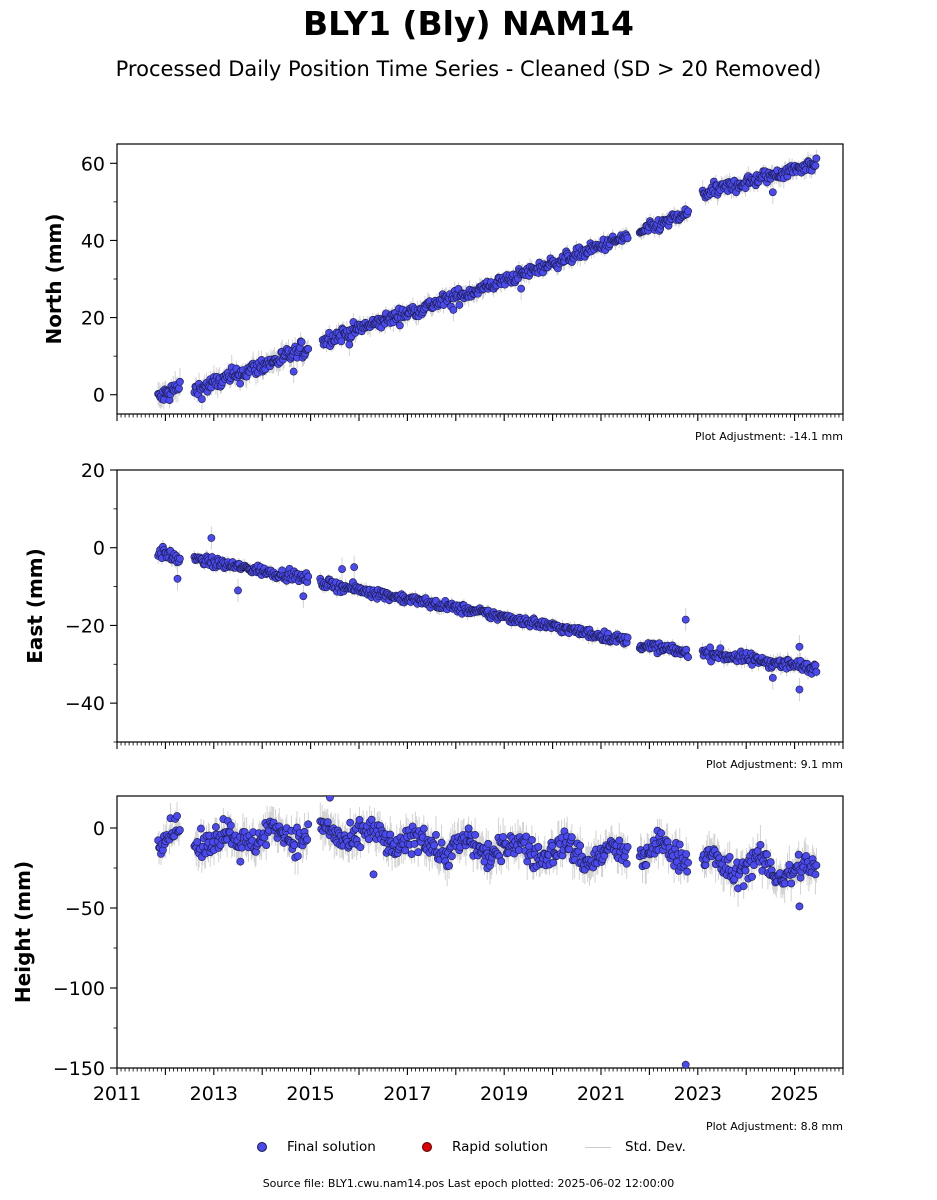  Describe the element at coordinates (500, 1147) in the screenshot. I see `legend-rapid-label: Rapid solution` at that location.